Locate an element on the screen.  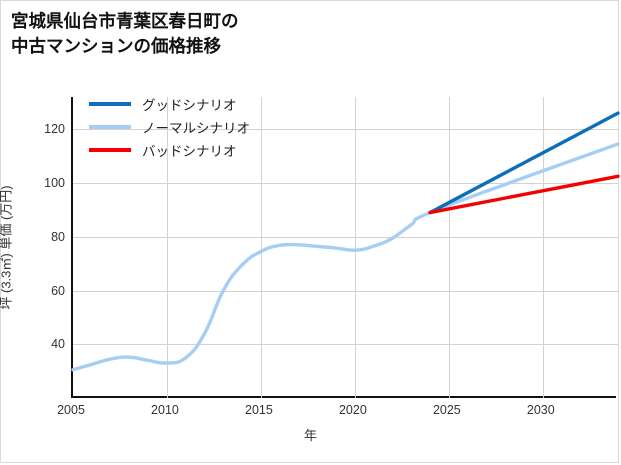
legend-item: バッドシナリオ is located at coordinates (169, 149).